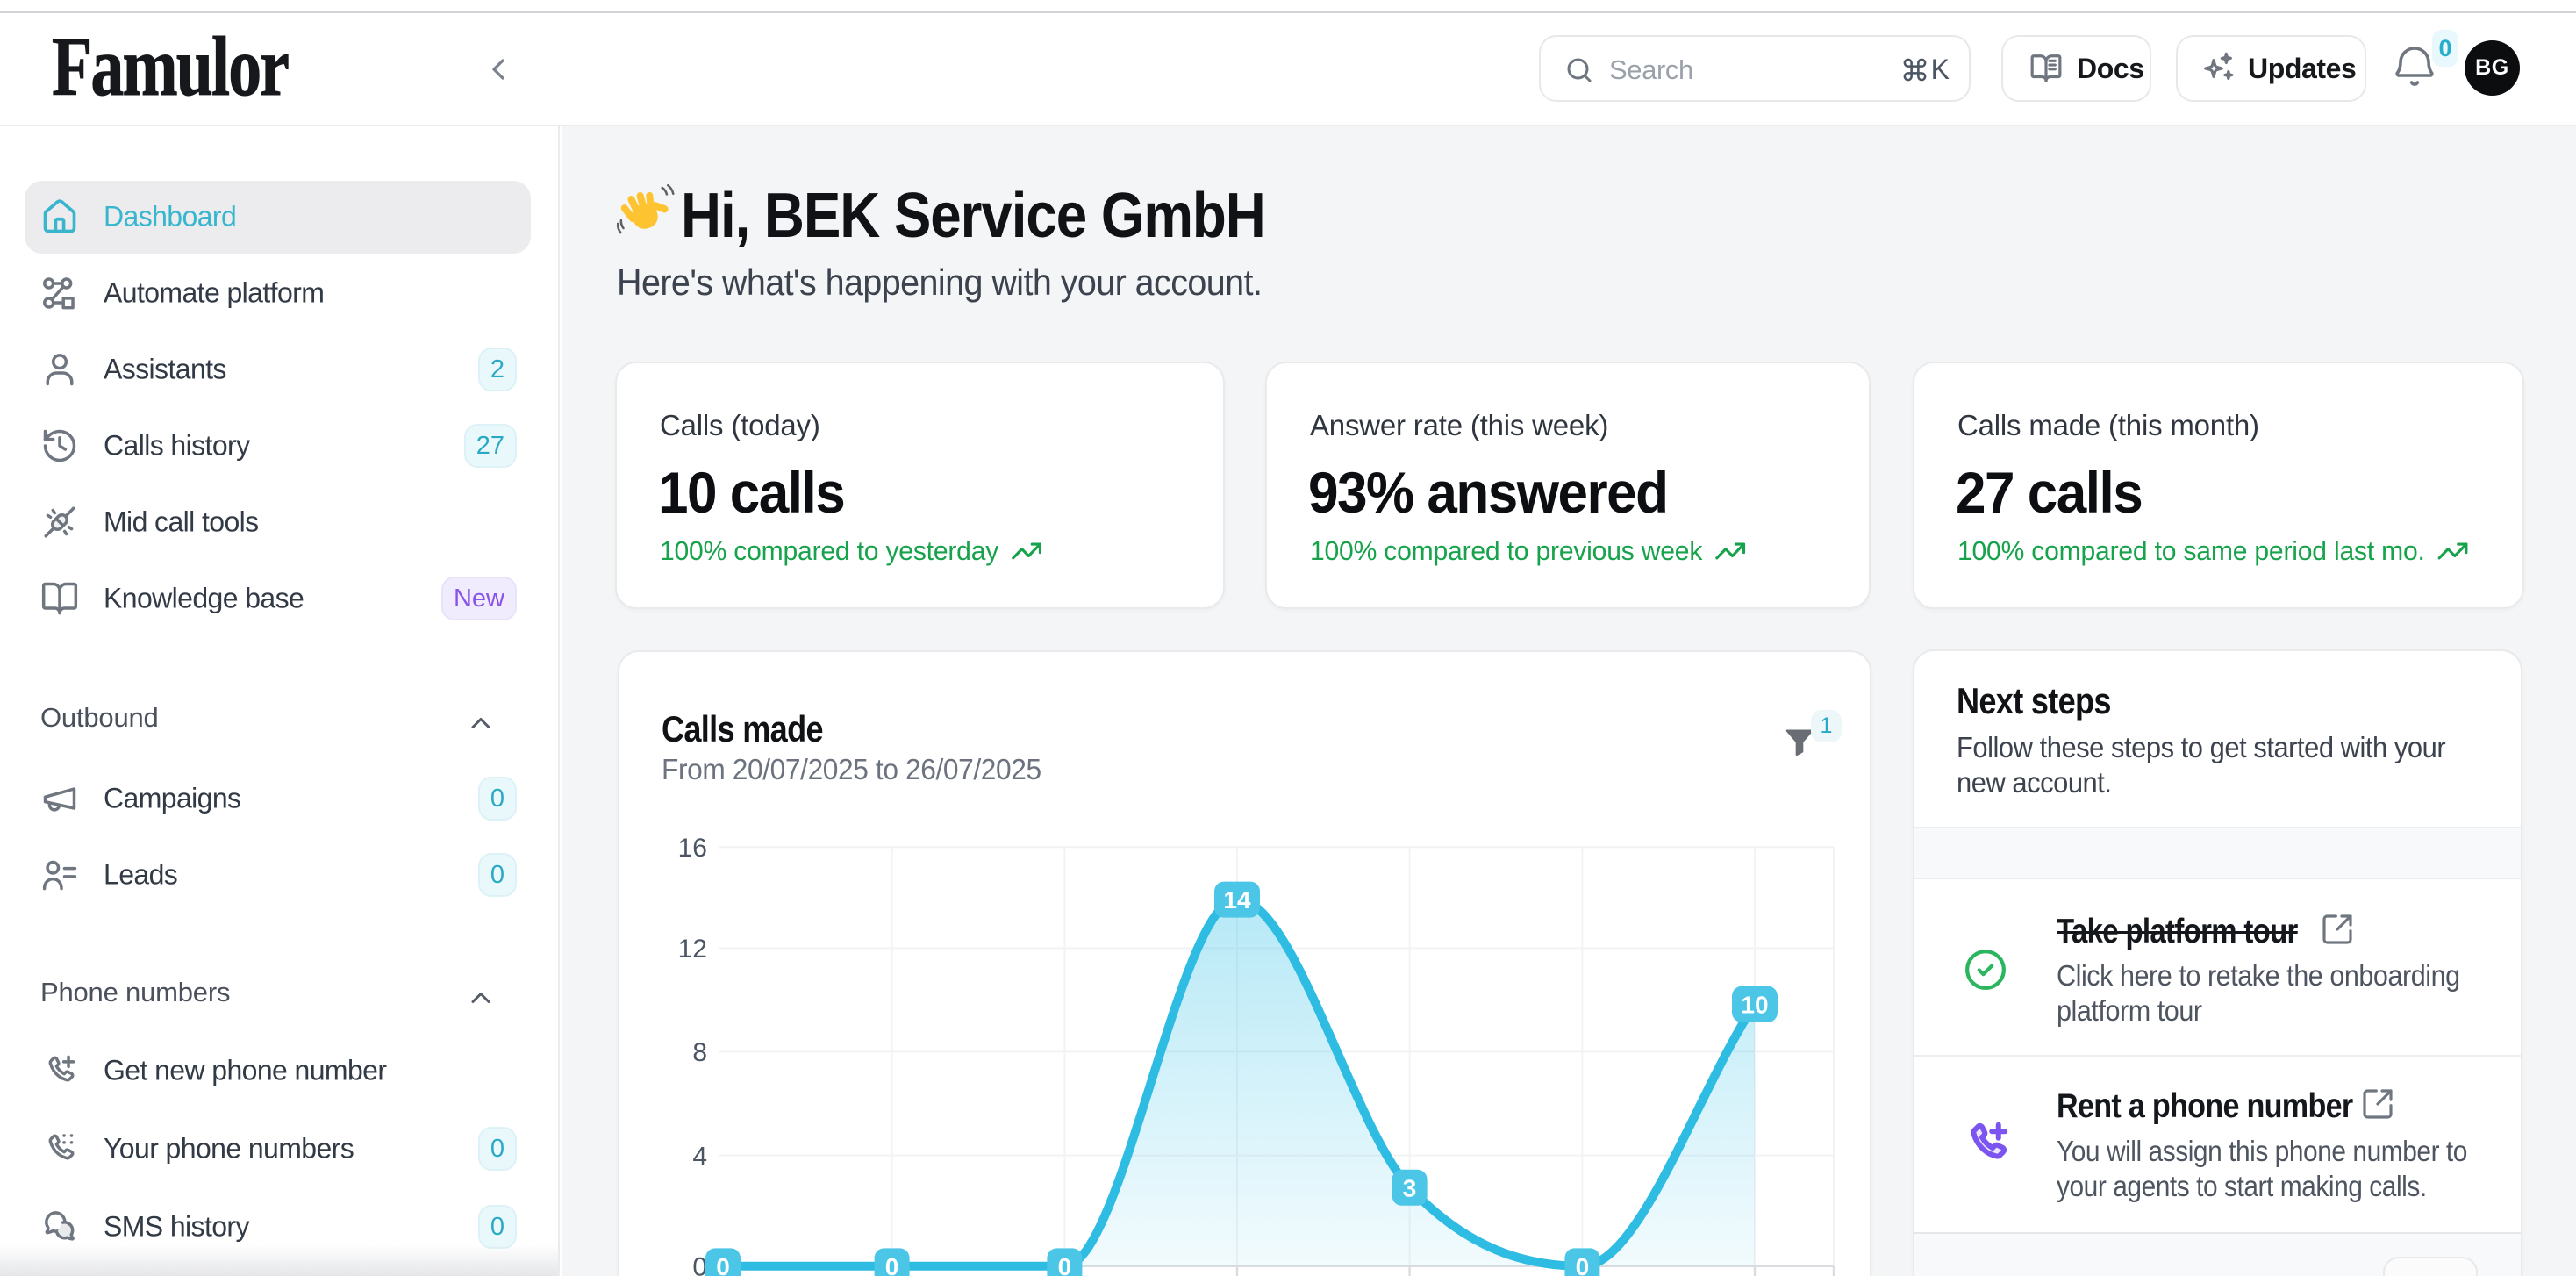 The width and height of the screenshot is (2576, 1276). What do you see at coordinates (692, 949) in the screenshot?
I see `svg-text: 12` at bounding box center [692, 949].